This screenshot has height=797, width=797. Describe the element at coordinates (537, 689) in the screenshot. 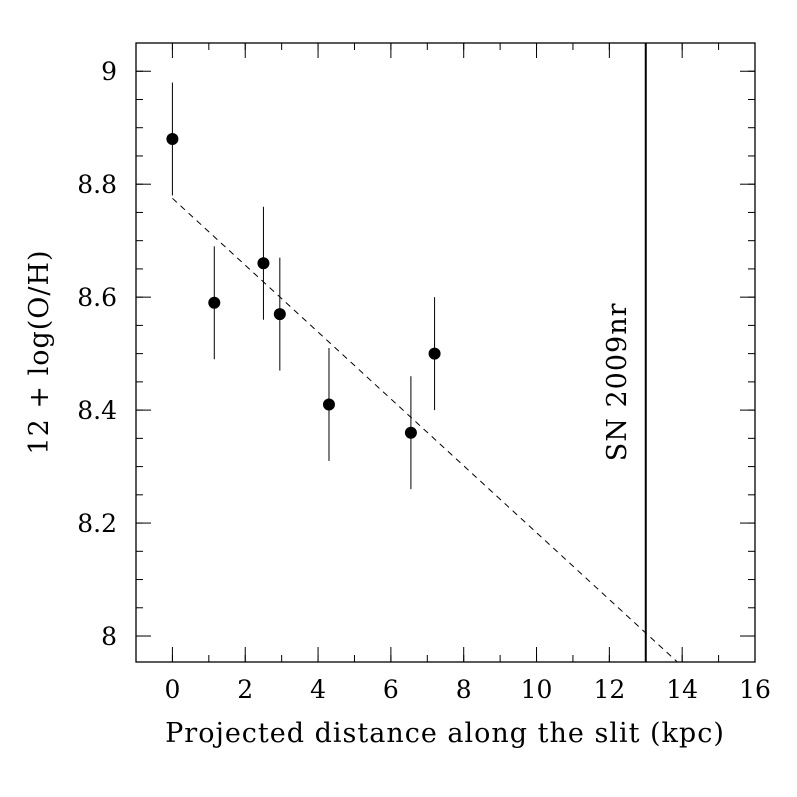

I see `x-tick-label: 10` at that location.